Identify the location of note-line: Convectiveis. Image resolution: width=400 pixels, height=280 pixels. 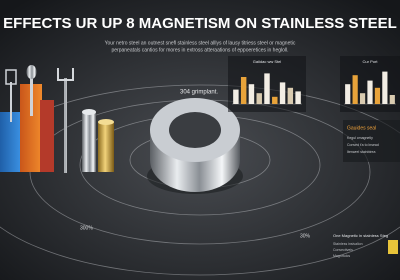
(343, 250).